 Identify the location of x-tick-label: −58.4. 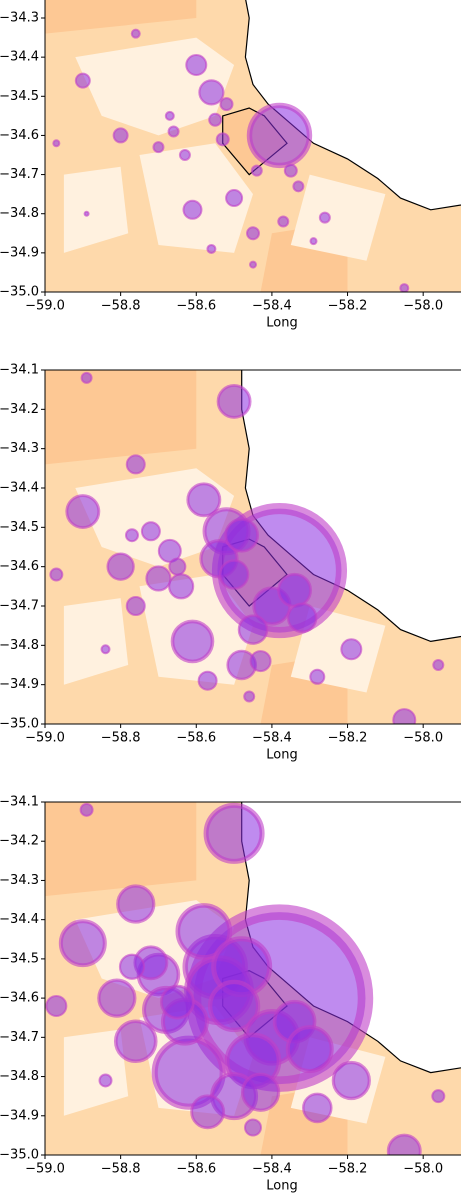
(272, 738).